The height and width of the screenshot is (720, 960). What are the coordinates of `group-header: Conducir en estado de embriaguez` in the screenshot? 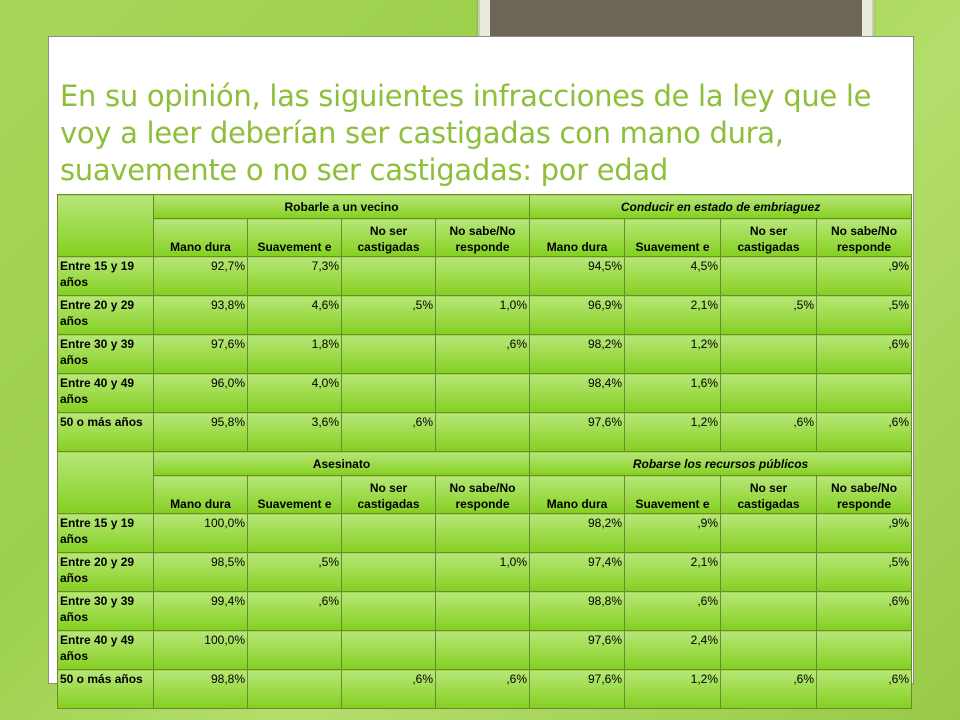 It's located at (721, 206).